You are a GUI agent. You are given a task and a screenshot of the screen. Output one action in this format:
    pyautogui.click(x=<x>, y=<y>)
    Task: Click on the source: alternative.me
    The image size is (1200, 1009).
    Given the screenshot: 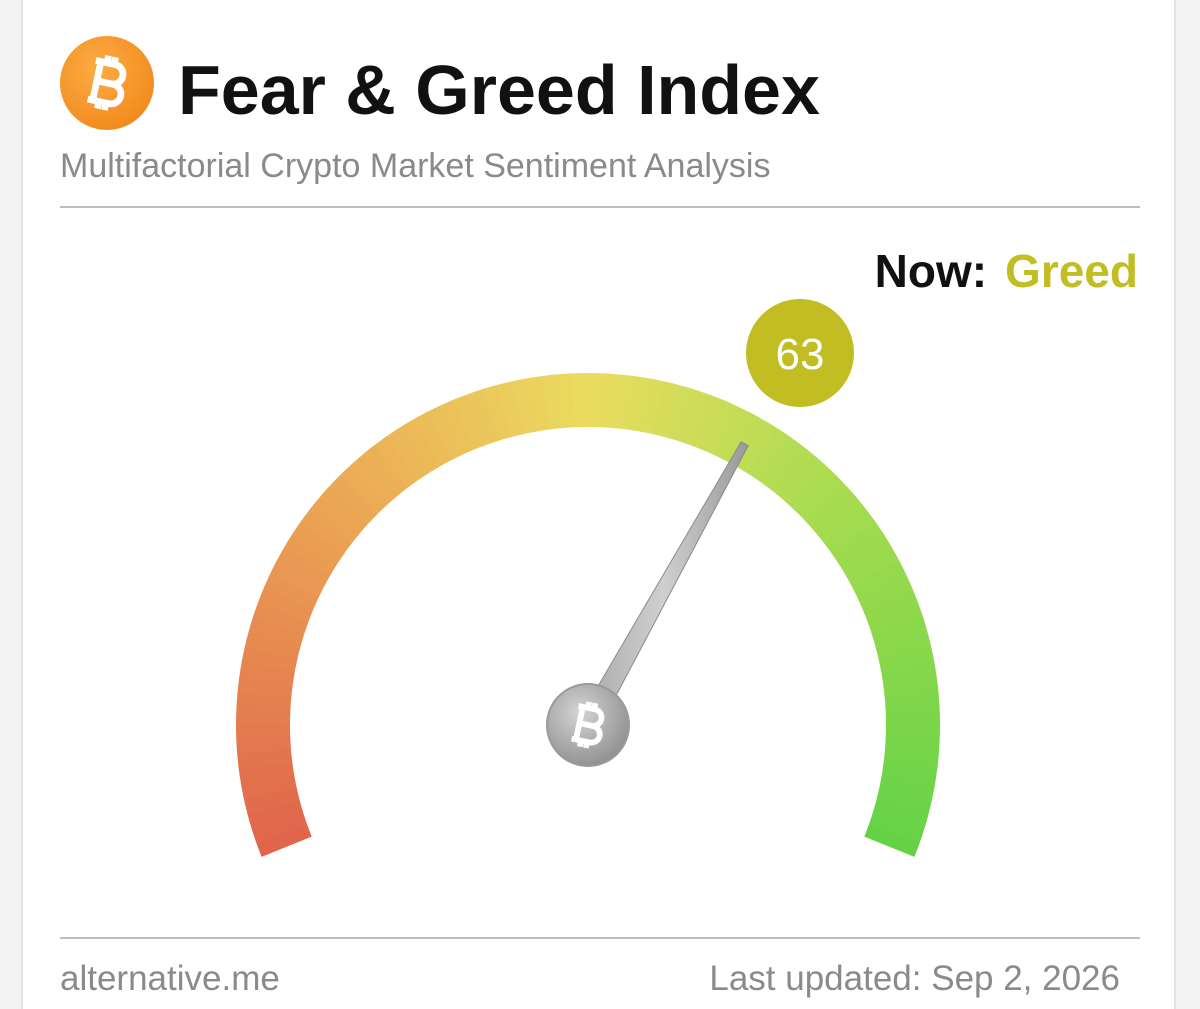 What is the action you would take?
    pyautogui.click(x=170, y=978)
    